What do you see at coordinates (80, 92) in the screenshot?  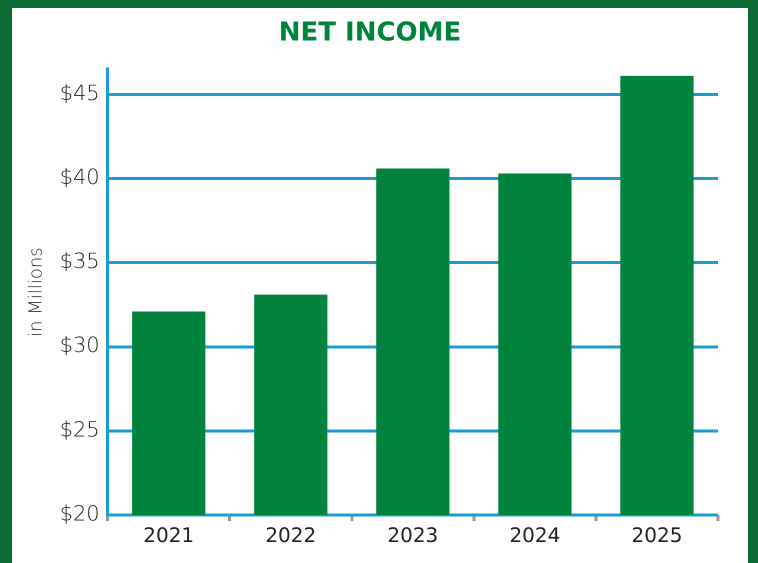 I see `y-tick-label: $45` at bounding box center [80, 92].